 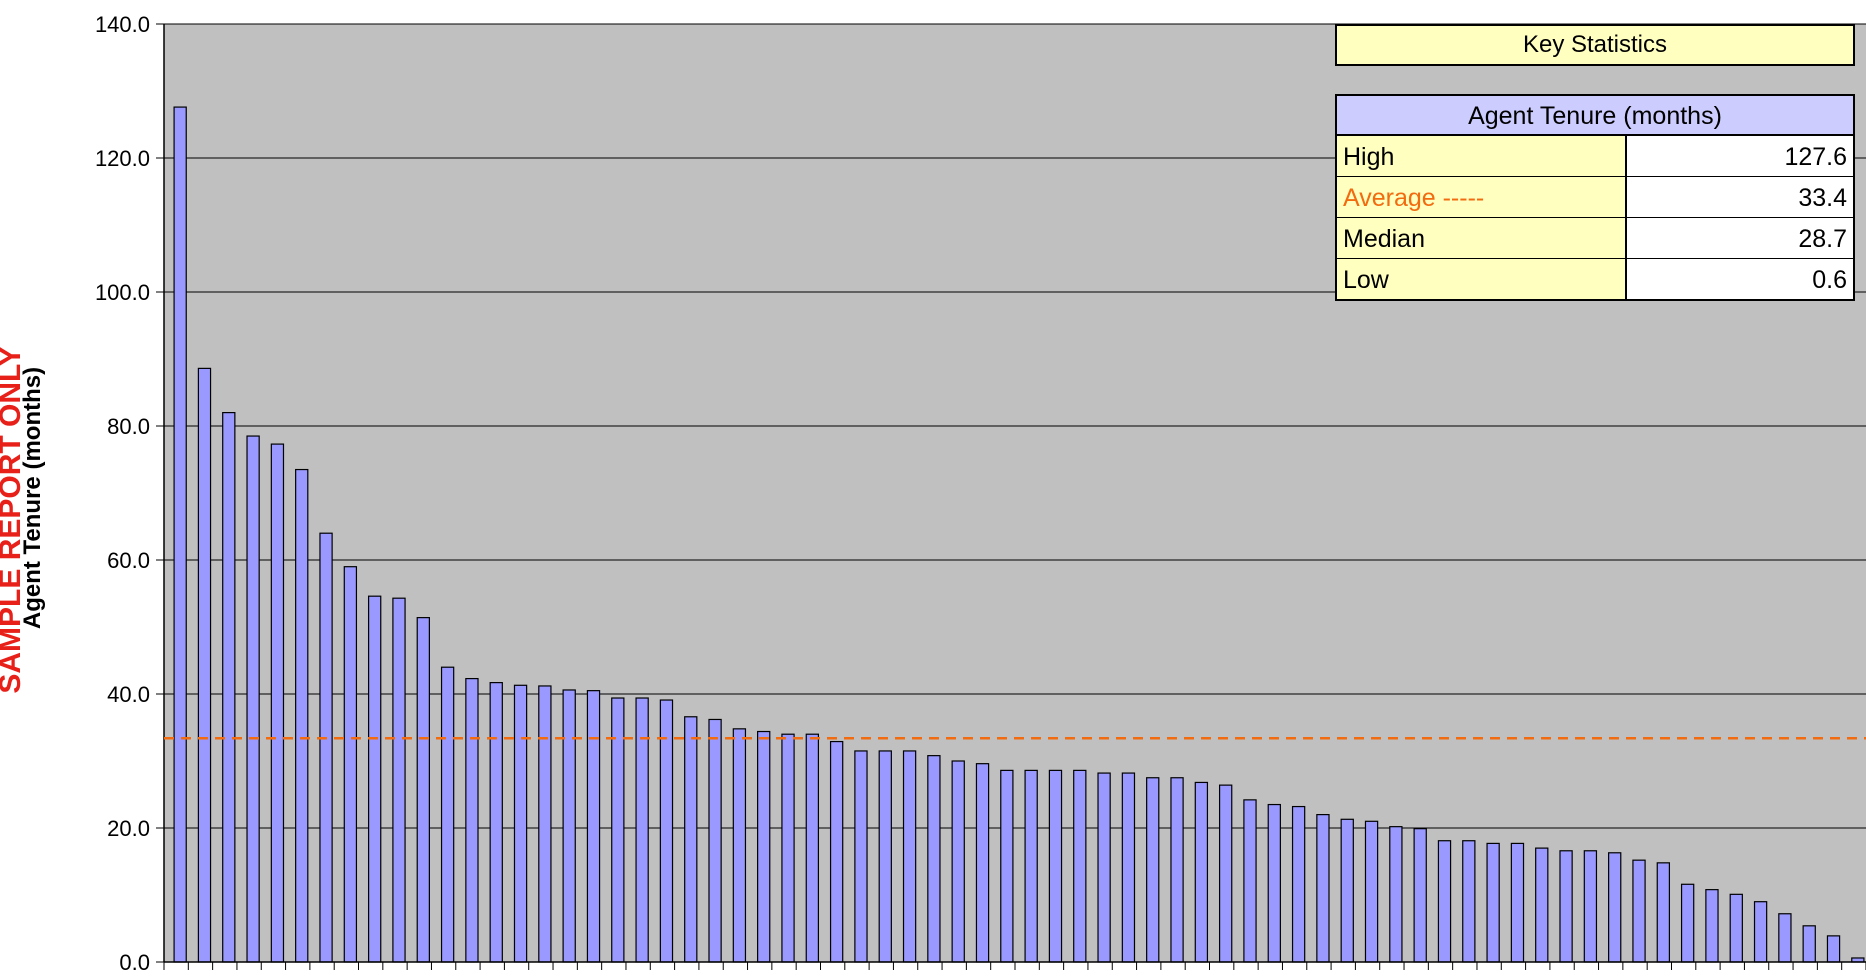 I want to click on stats-row-low: Low 0.6, so click(x=1595, y=278).